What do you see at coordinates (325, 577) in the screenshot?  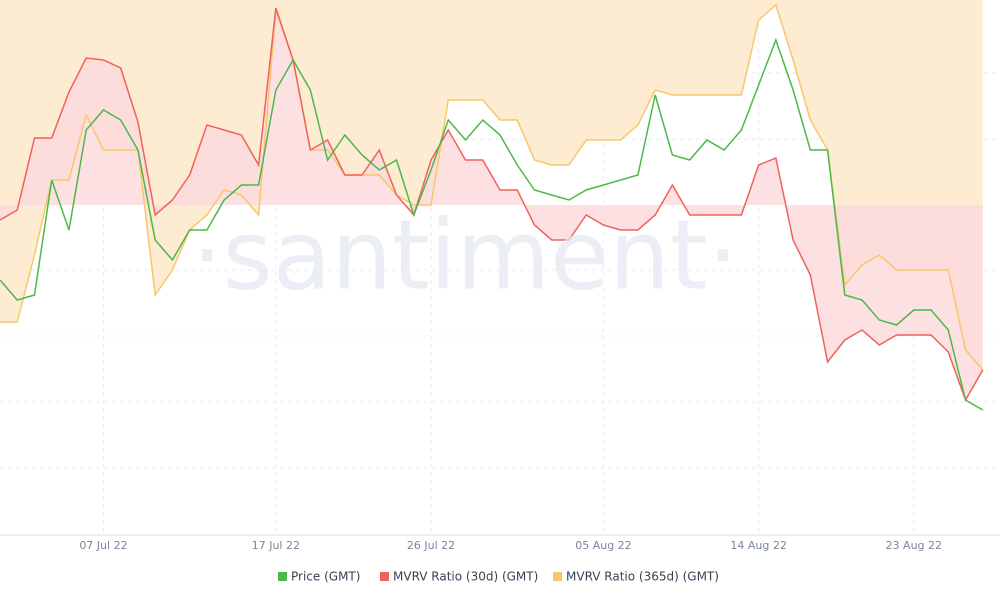 I see `legend-label: Price (GMT)` at bounding box center [325, 577].